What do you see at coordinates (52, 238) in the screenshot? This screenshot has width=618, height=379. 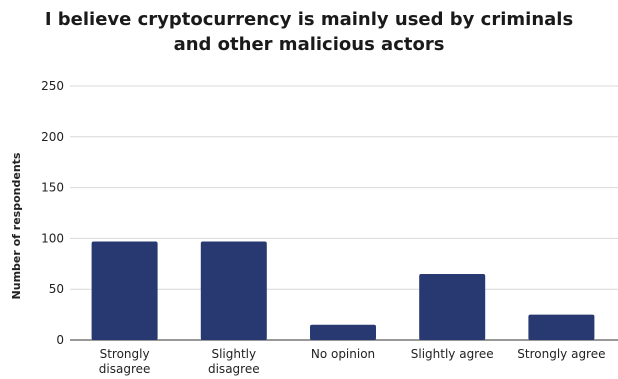 I see `y-tick-label: 100` at bounding box center [52, 238].